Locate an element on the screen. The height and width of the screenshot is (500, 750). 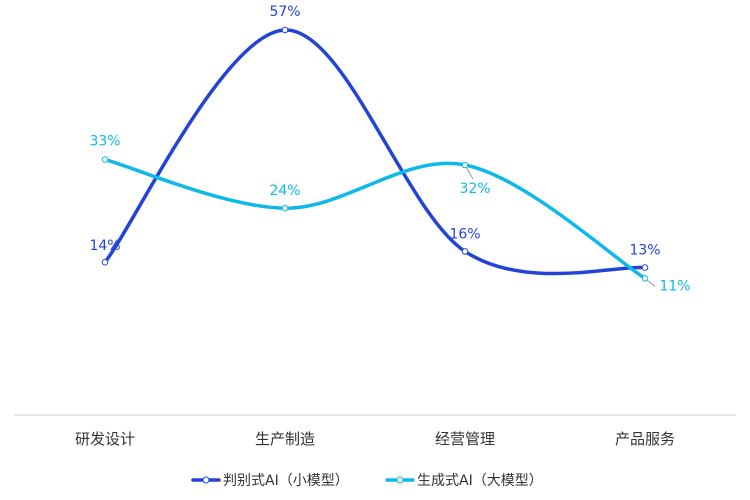
legend: 判别式AI（小模型） 生成式AI（大模型） is located at coordinates (367, 481).